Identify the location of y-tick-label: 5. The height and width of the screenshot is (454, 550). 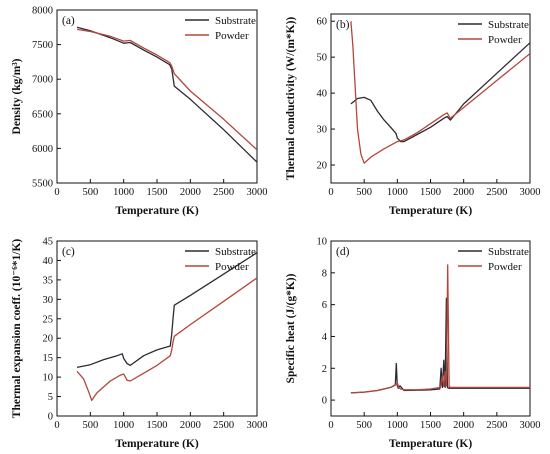
(50, 397).